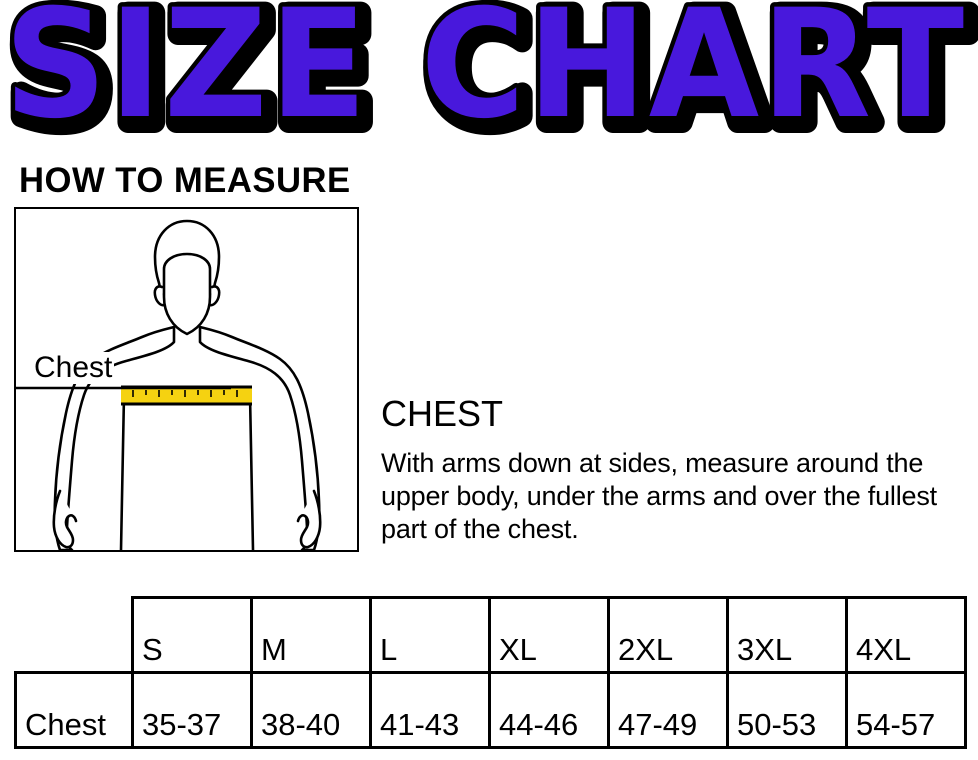 This screenshot has width=978, height=760. What do you see at coordinates (122, 471) in the screenshot?
I see `torso-left-side` at bounding box center [122, 471].